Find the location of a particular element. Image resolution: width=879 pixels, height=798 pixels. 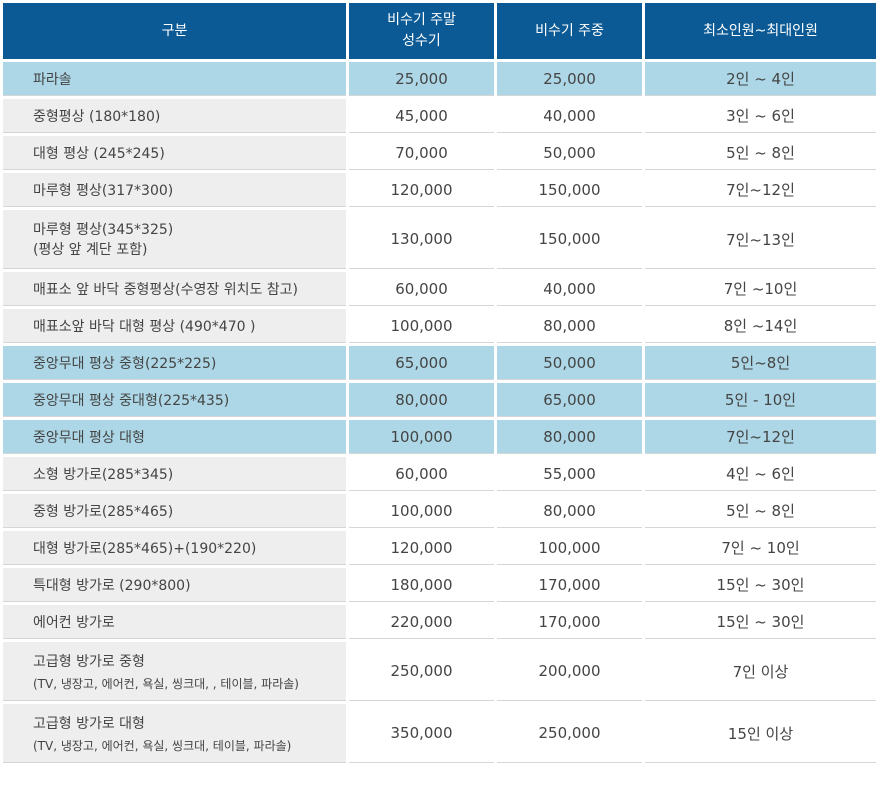

row-name: 중형 방가로(285*465) is located at coordinates (174, 511).